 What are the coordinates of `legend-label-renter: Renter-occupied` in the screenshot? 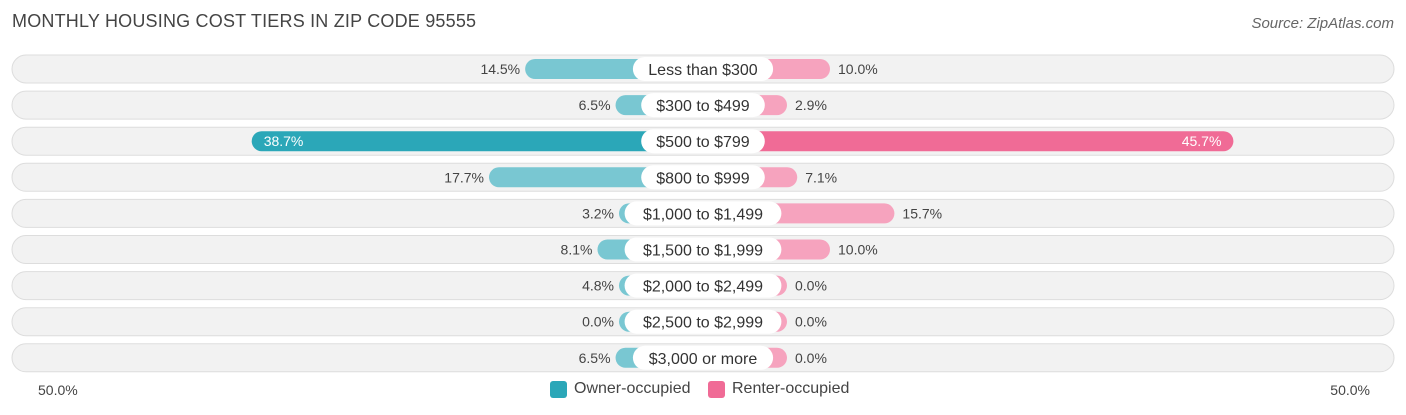 It's located at (791, 388).